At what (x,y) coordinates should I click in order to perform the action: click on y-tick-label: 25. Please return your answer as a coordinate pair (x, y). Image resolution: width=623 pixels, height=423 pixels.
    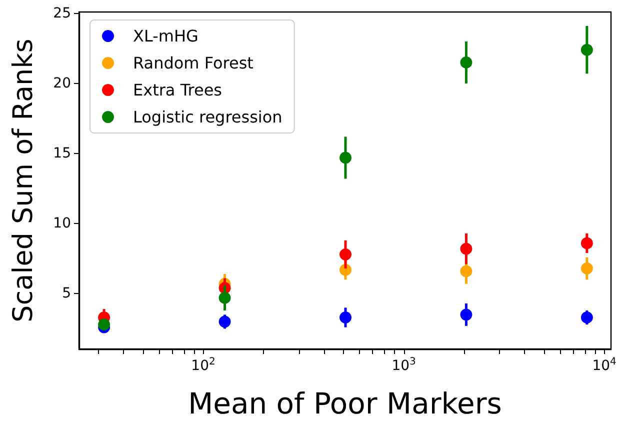
    Looking at the image, I should click on (62, 13).